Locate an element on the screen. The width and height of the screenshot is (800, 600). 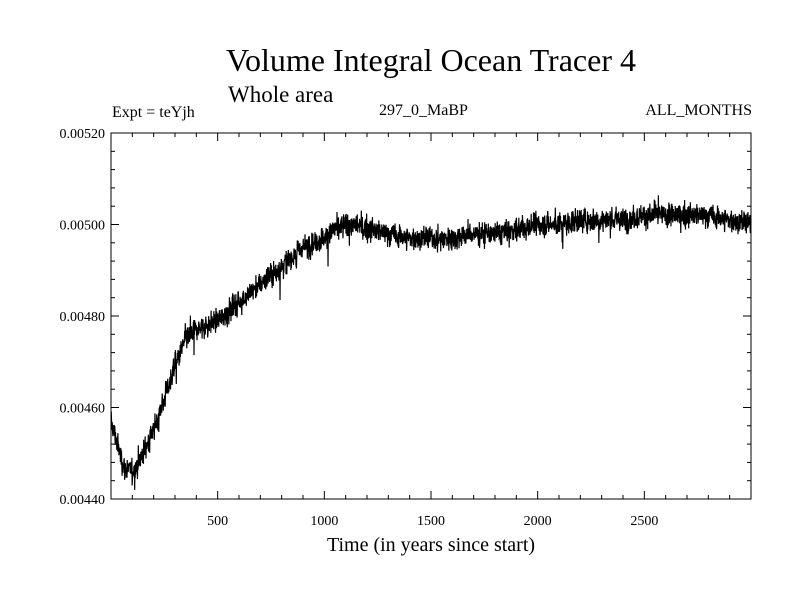
period-label: 297_0_MaBP is located at coordinates (423, 110).